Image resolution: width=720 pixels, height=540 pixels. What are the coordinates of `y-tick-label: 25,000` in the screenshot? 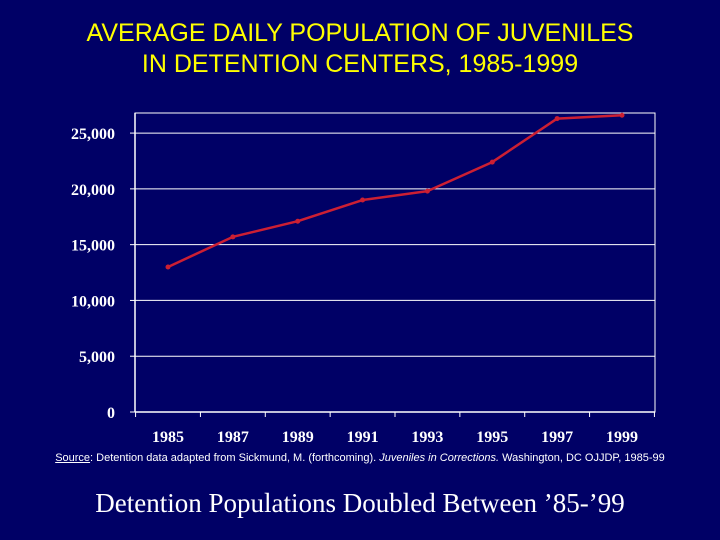 It's located at (93, 134).